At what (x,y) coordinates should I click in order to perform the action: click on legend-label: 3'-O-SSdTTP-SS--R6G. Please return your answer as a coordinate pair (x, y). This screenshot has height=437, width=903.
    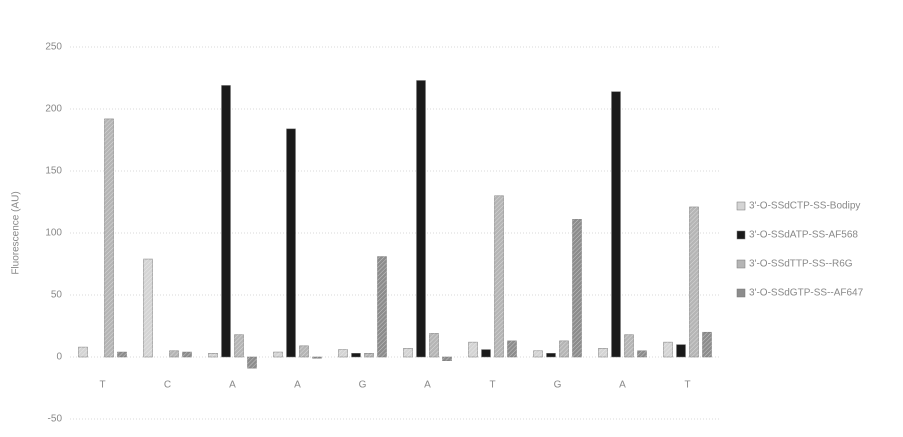
    Looking at the image, I should click on (801, 264).